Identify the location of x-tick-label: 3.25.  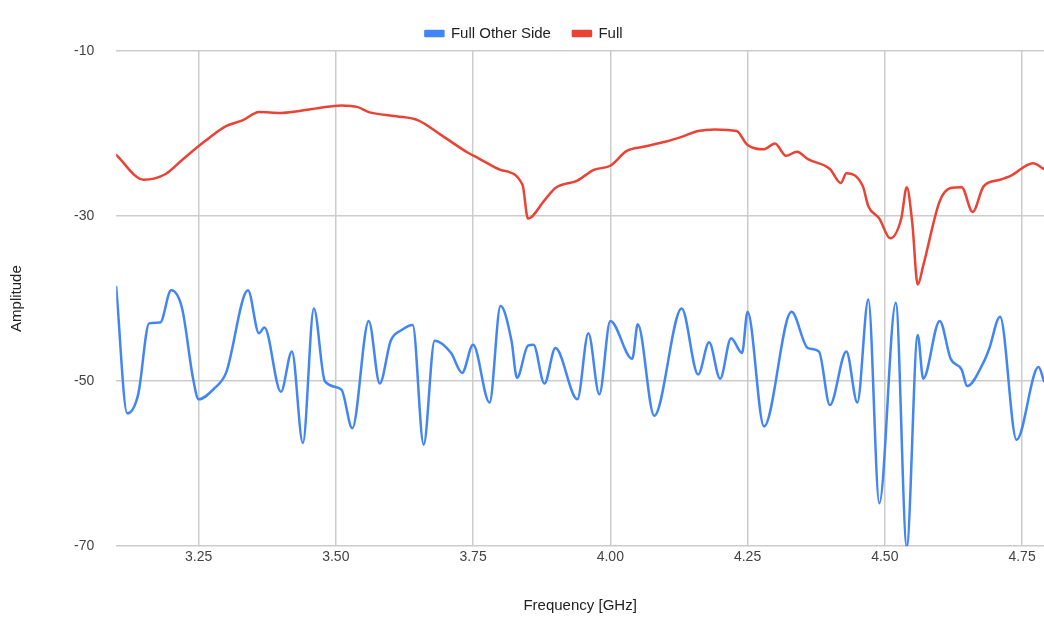
(198, 556).